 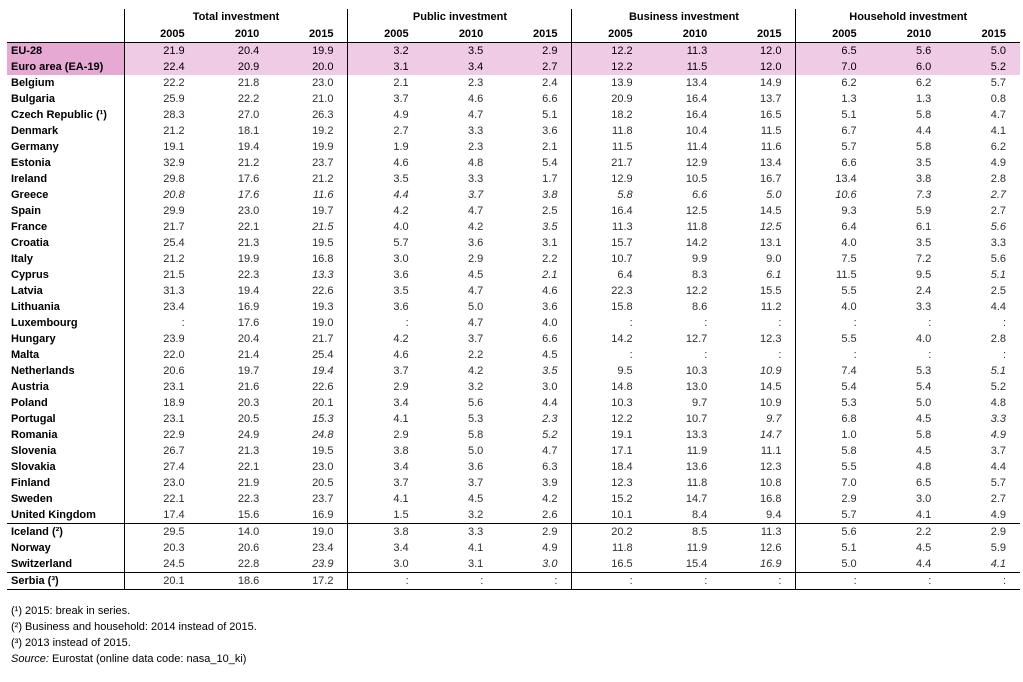 What do you see at coordinates (696, 290) in the screenshot?
I see `value-cell: 12.2` at bounding box center [696, 290].